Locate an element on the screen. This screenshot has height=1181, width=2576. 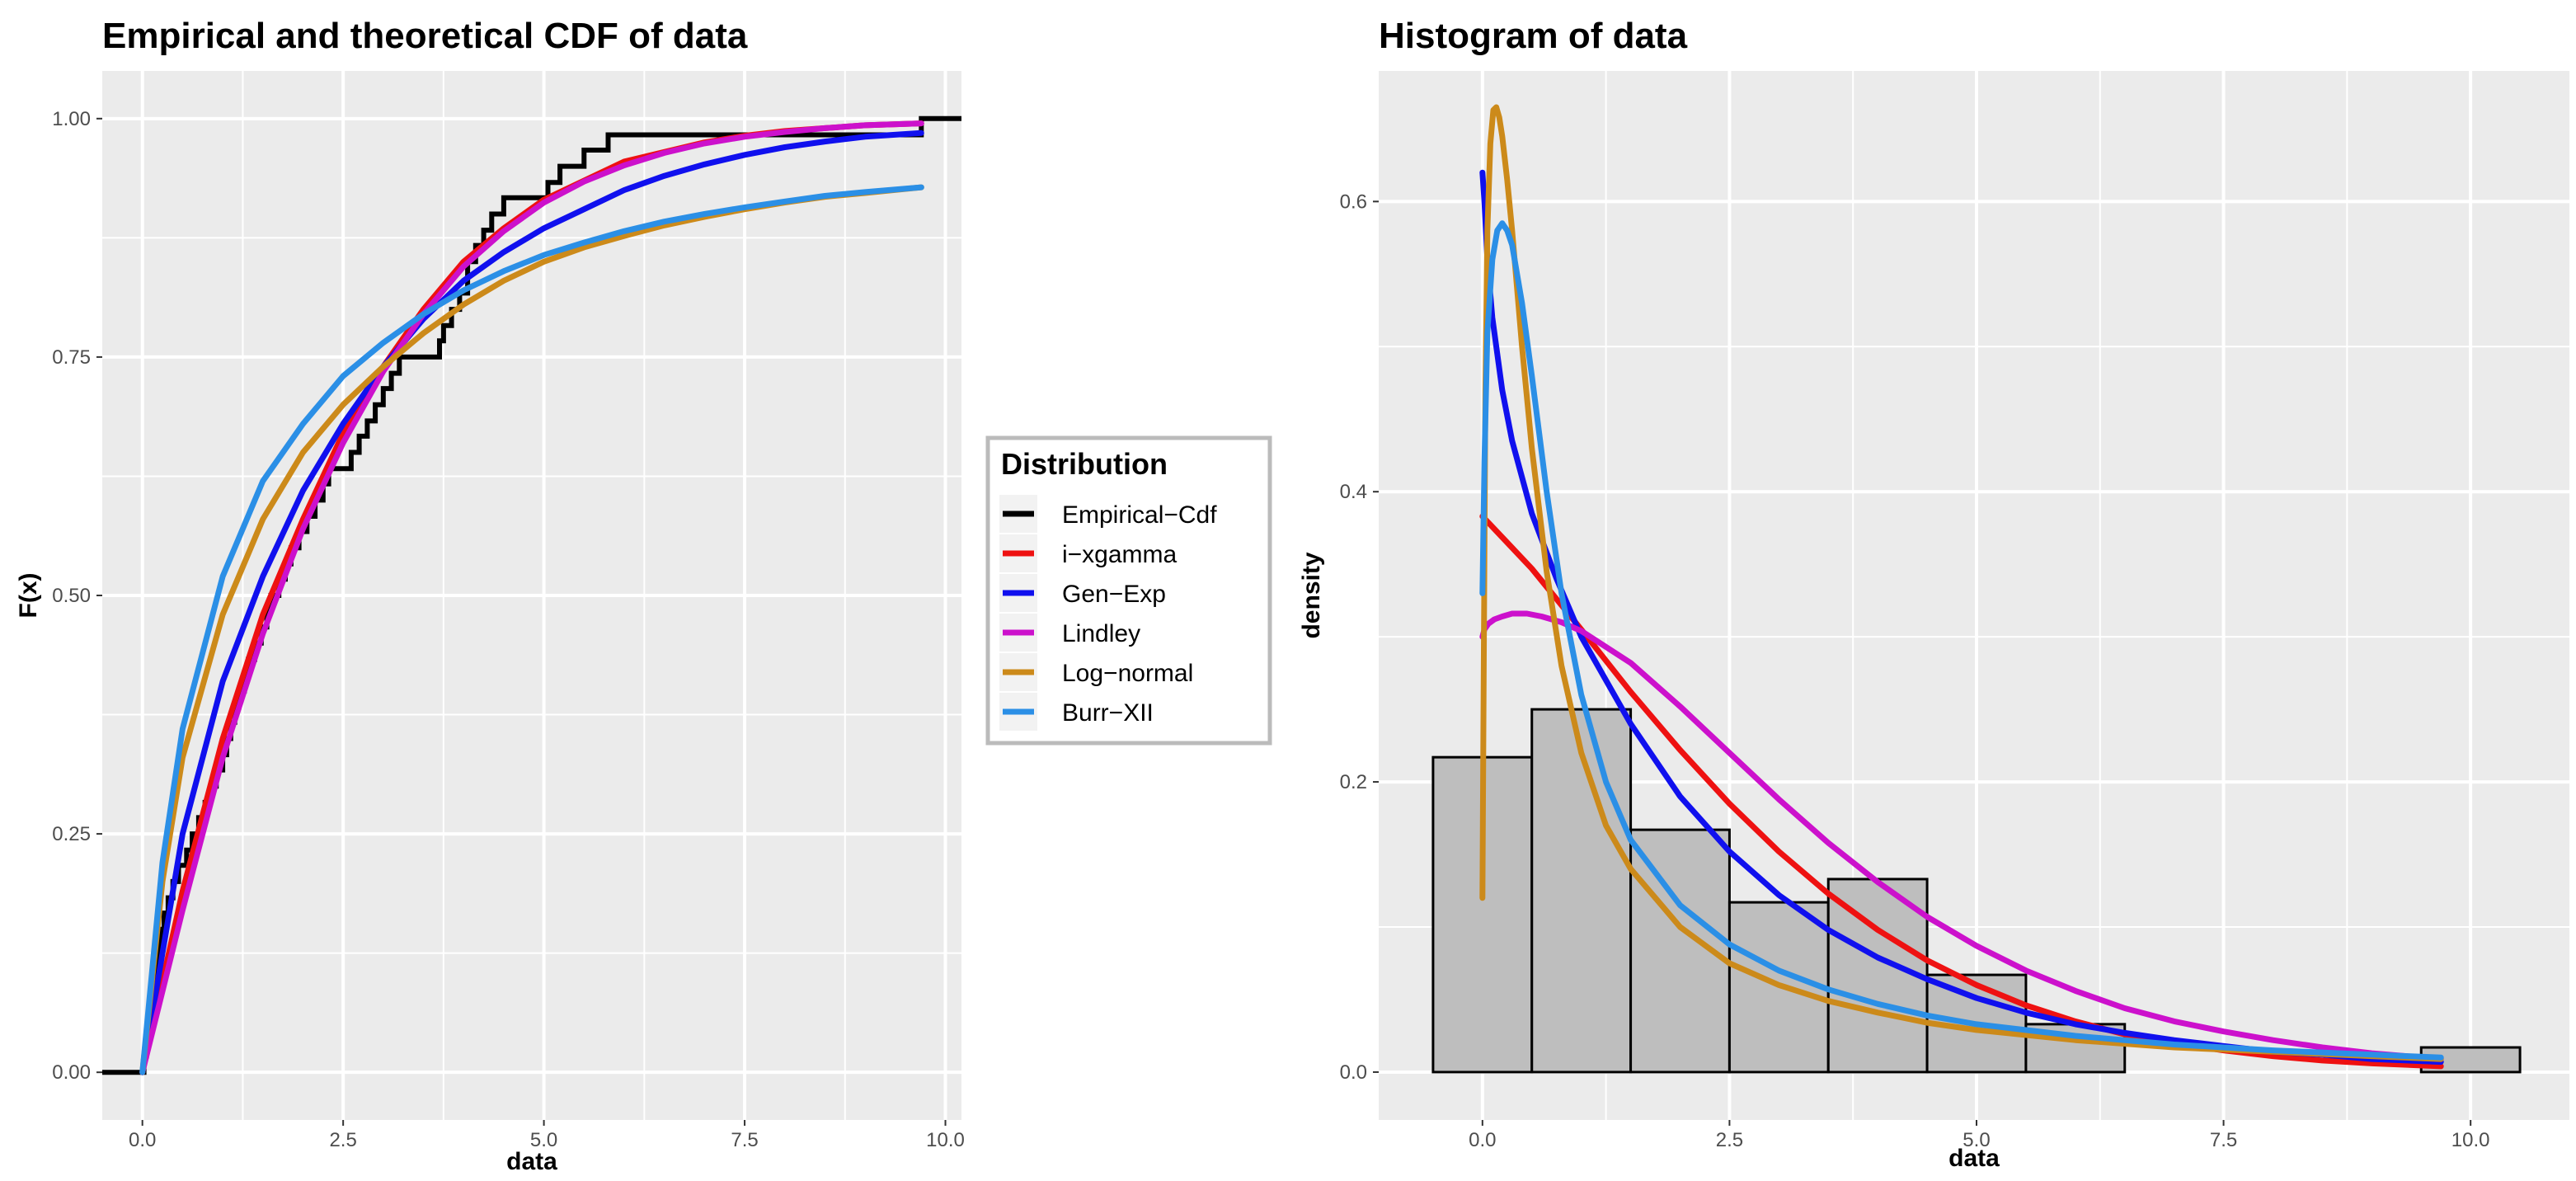
legend-label-i-xgamma: i−xgamma is located at coordinates (1120, 554).